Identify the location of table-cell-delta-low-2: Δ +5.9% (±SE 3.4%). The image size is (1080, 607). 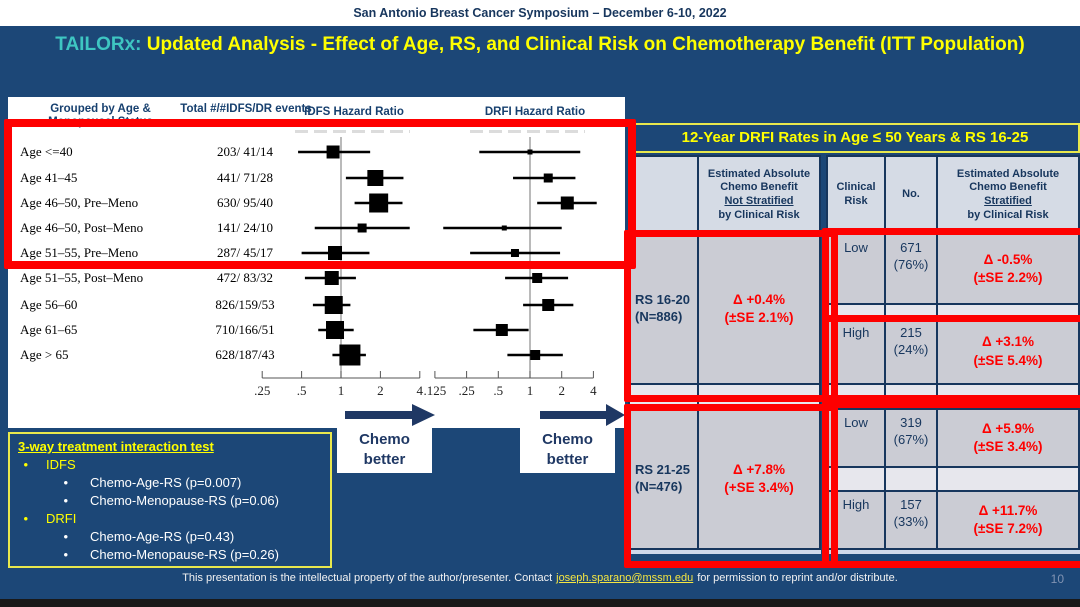
(1008, 438).